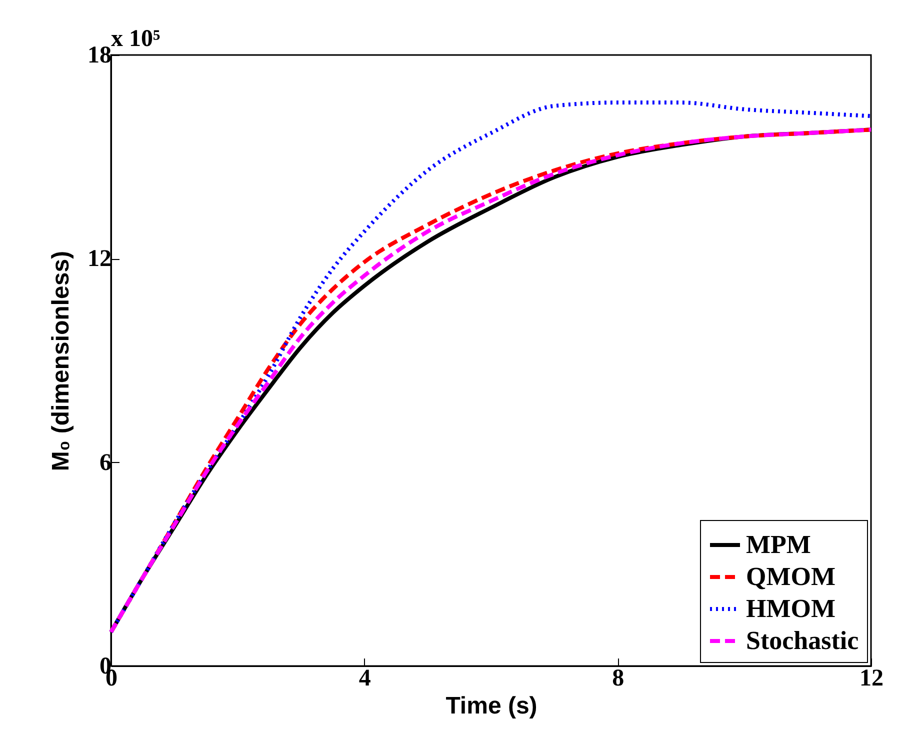  Describe the element at coordinates (364, 679) in the screenshot. I see `x-tick-label: 4` at that location.